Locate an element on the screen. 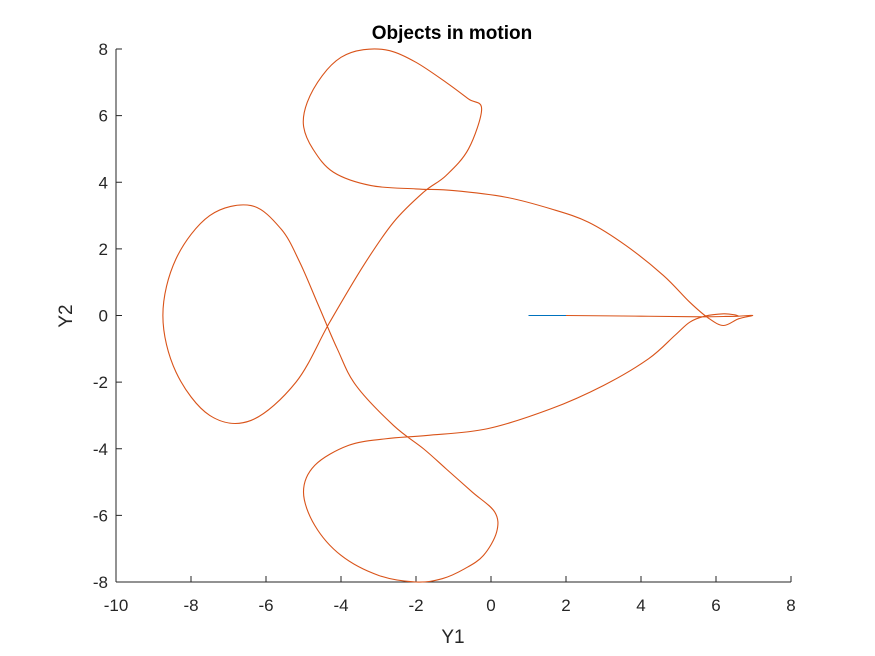 Image resolution: width=875 pixels, height=656 pixels. x-ticks: -10 -8 -6 -4 -2 0 2 4 6 8 is located at coordinates (450, 595).